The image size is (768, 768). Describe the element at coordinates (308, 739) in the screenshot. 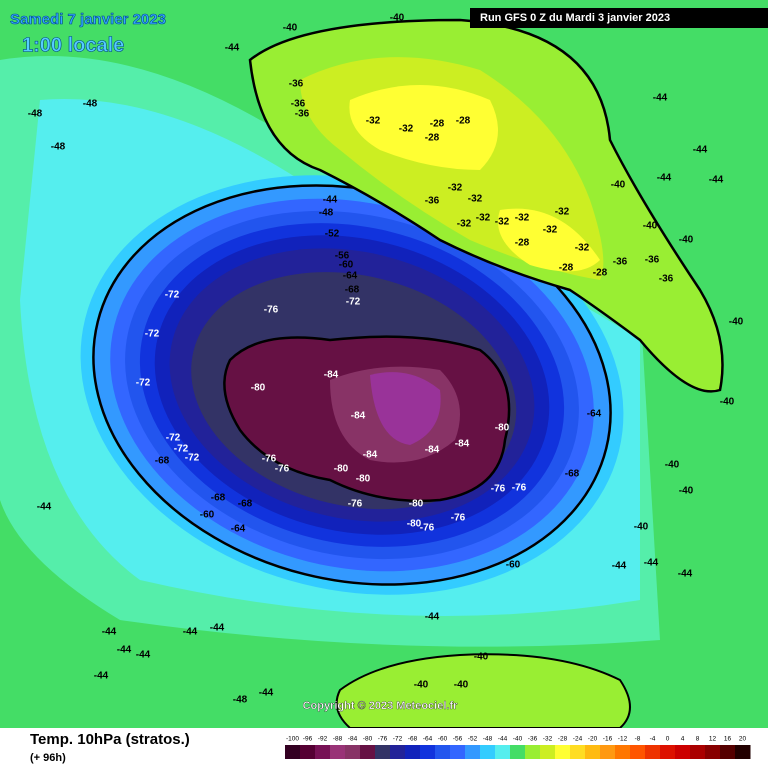

I see `legend-label: -96` at that location.